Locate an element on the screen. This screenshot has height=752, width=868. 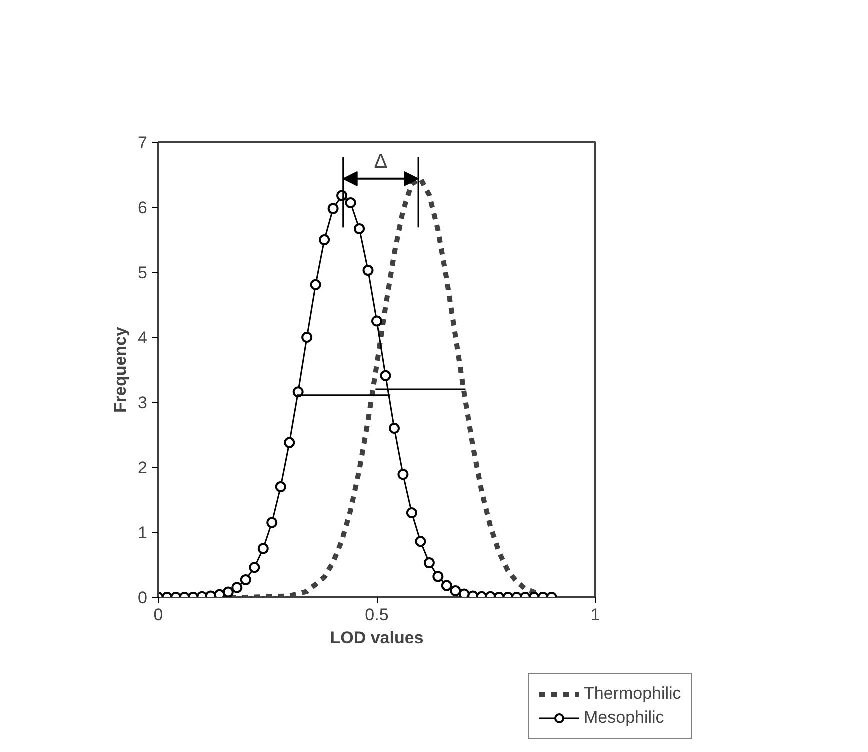
annotation: Δ is located at coordinates (381, 161).